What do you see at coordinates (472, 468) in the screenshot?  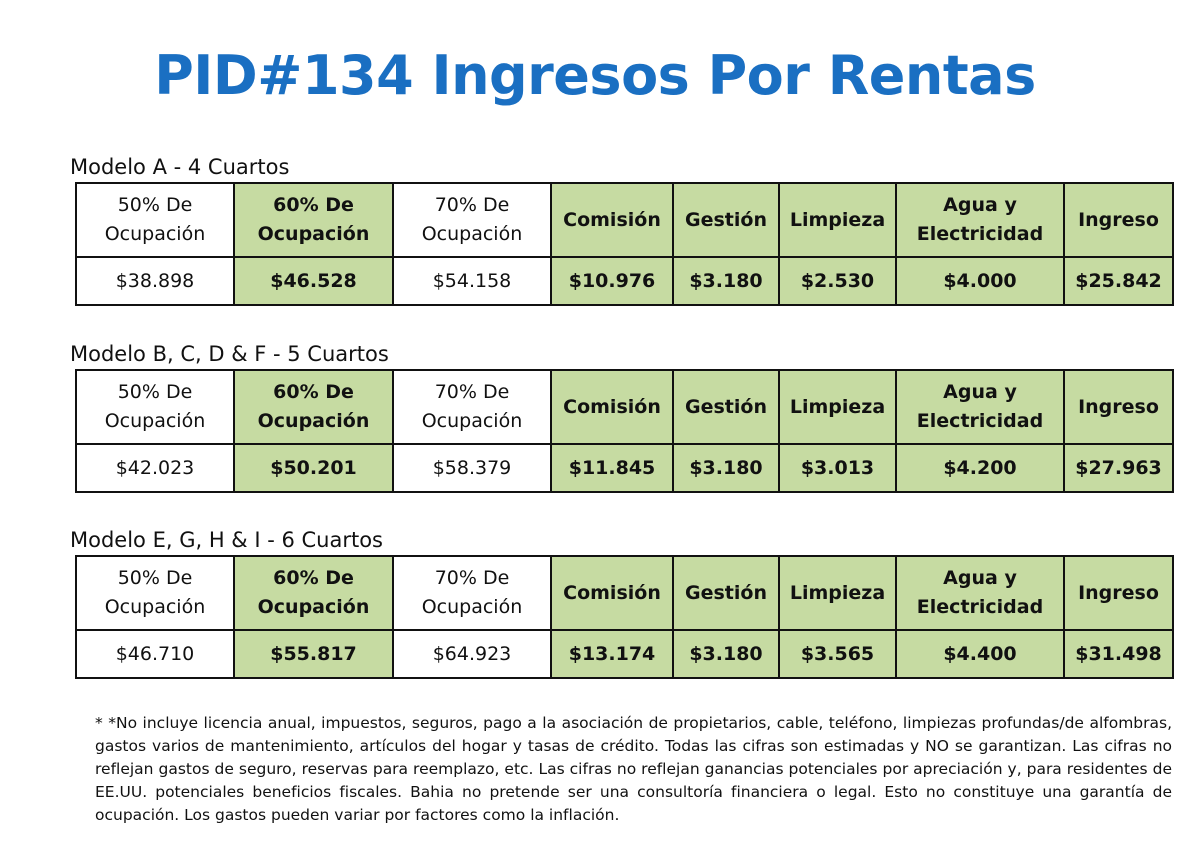 I see `value-cell: $58.379` at bounding box center [472, 468].